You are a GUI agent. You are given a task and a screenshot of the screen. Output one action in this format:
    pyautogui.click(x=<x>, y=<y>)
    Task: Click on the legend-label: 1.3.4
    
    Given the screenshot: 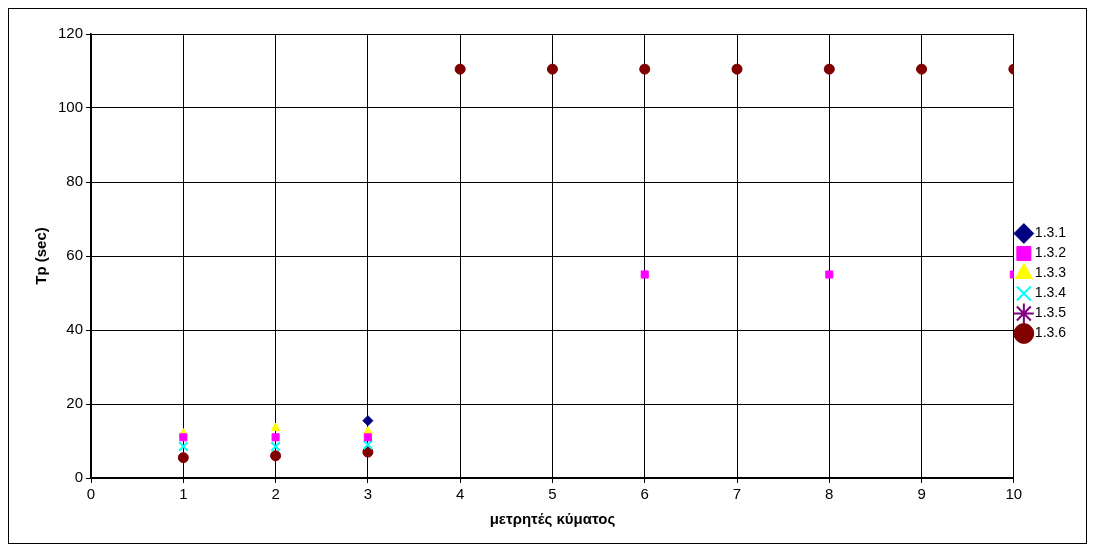 What is the action you would take?
    pyautogui.click(x=1050, y=292)
    